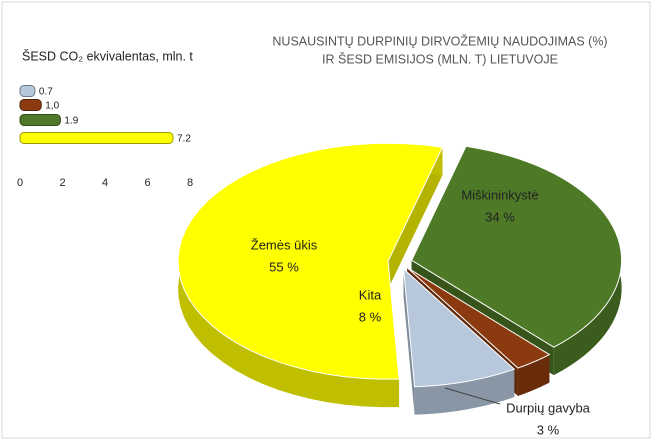 This screenshot has height=441, width=653. What do you see at coordinates (500, 216) in the screenshot?
I see `slice-value-label: 34 %` at bounding box center [500, 216].